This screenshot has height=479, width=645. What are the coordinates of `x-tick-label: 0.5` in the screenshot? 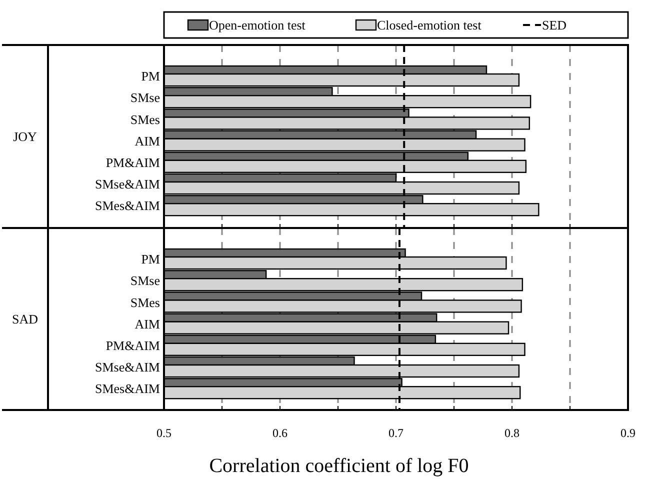 It's located at (164, 433).